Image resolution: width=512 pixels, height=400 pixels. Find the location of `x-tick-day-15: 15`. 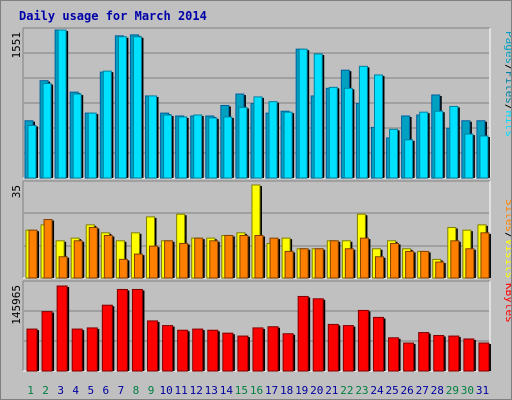

x-tick-day-15: 15 is located at coordinates (241, 390).